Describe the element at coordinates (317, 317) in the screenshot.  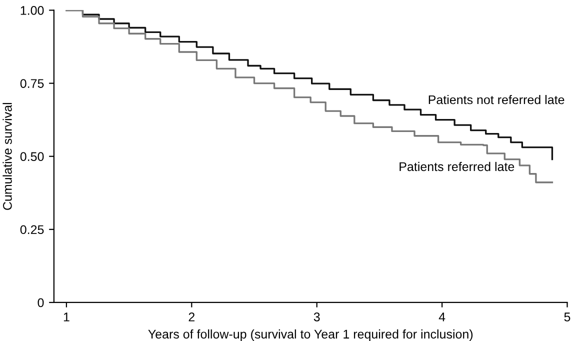
I see `x-tick-label: 3` at that location.